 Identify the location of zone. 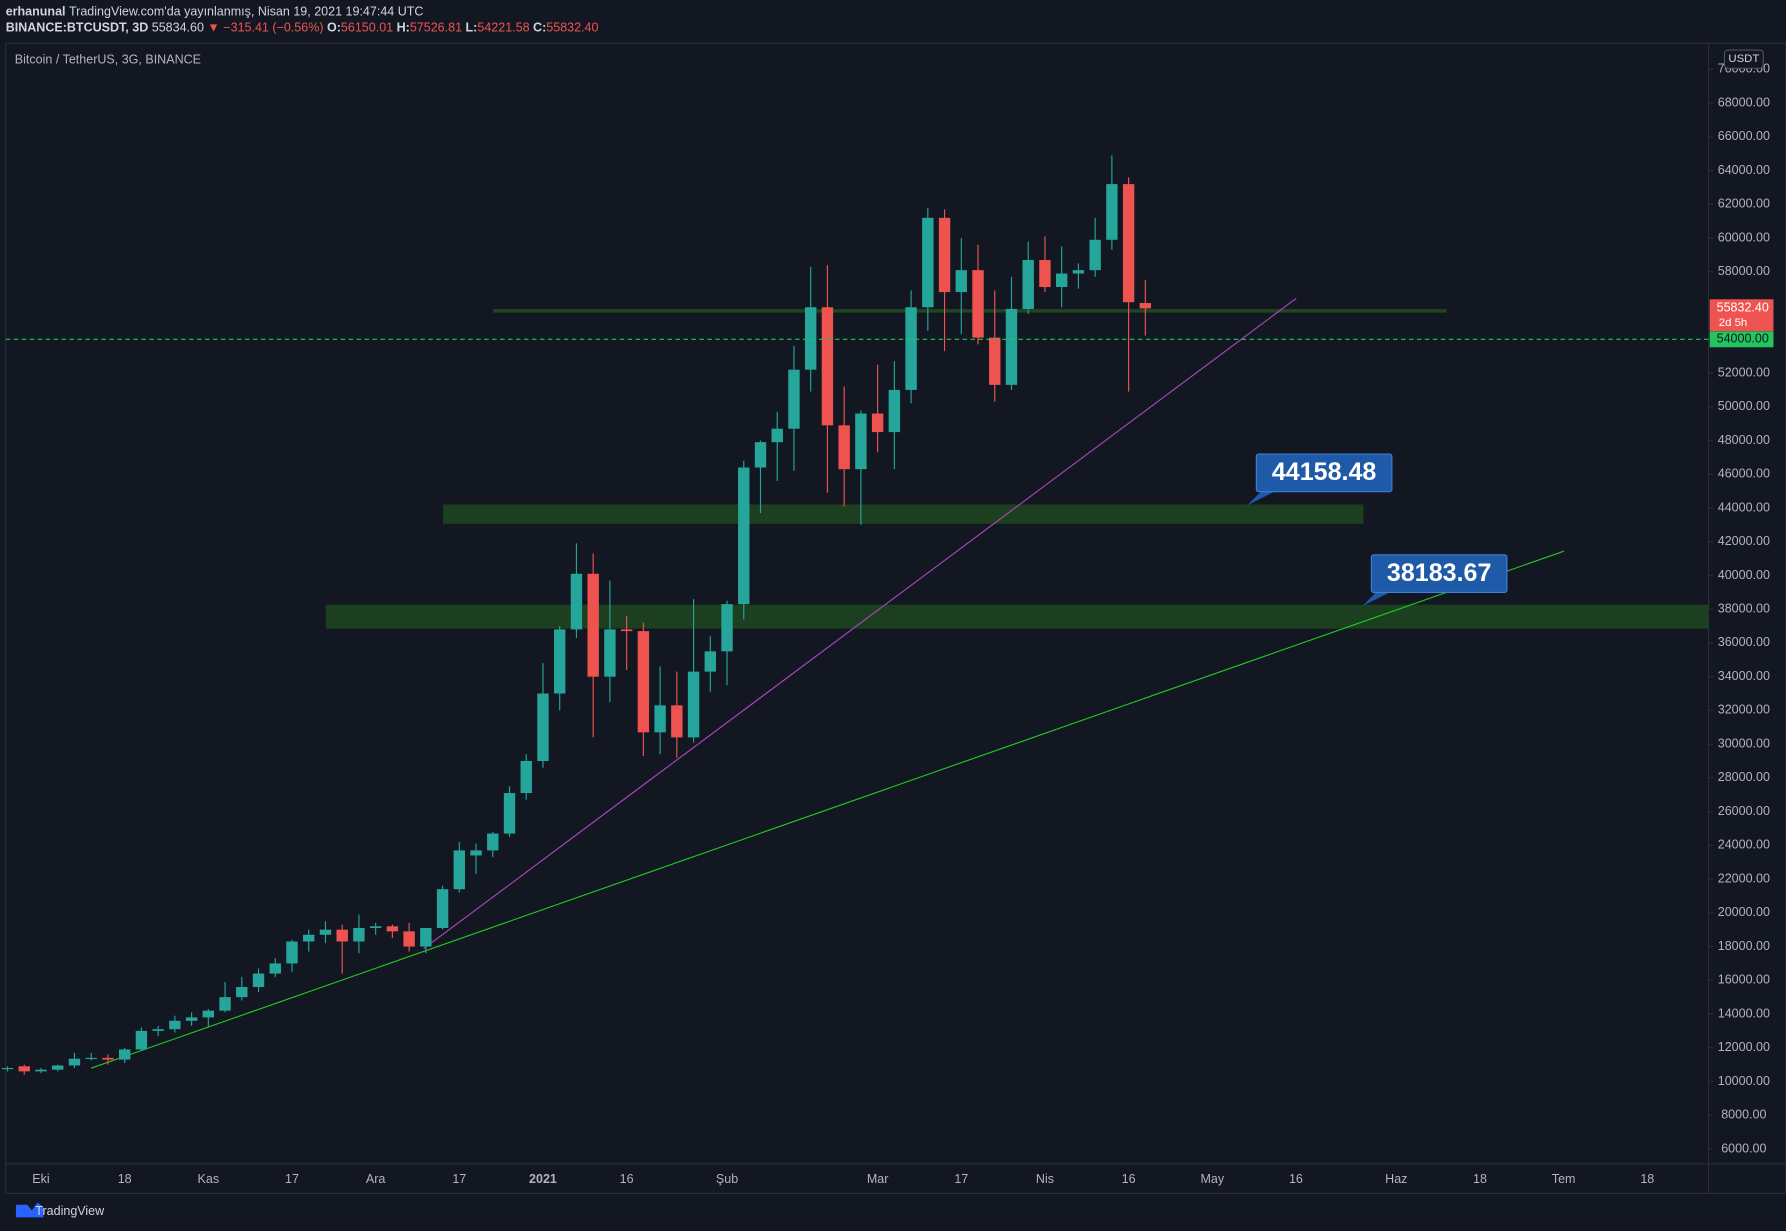
(903, 514).